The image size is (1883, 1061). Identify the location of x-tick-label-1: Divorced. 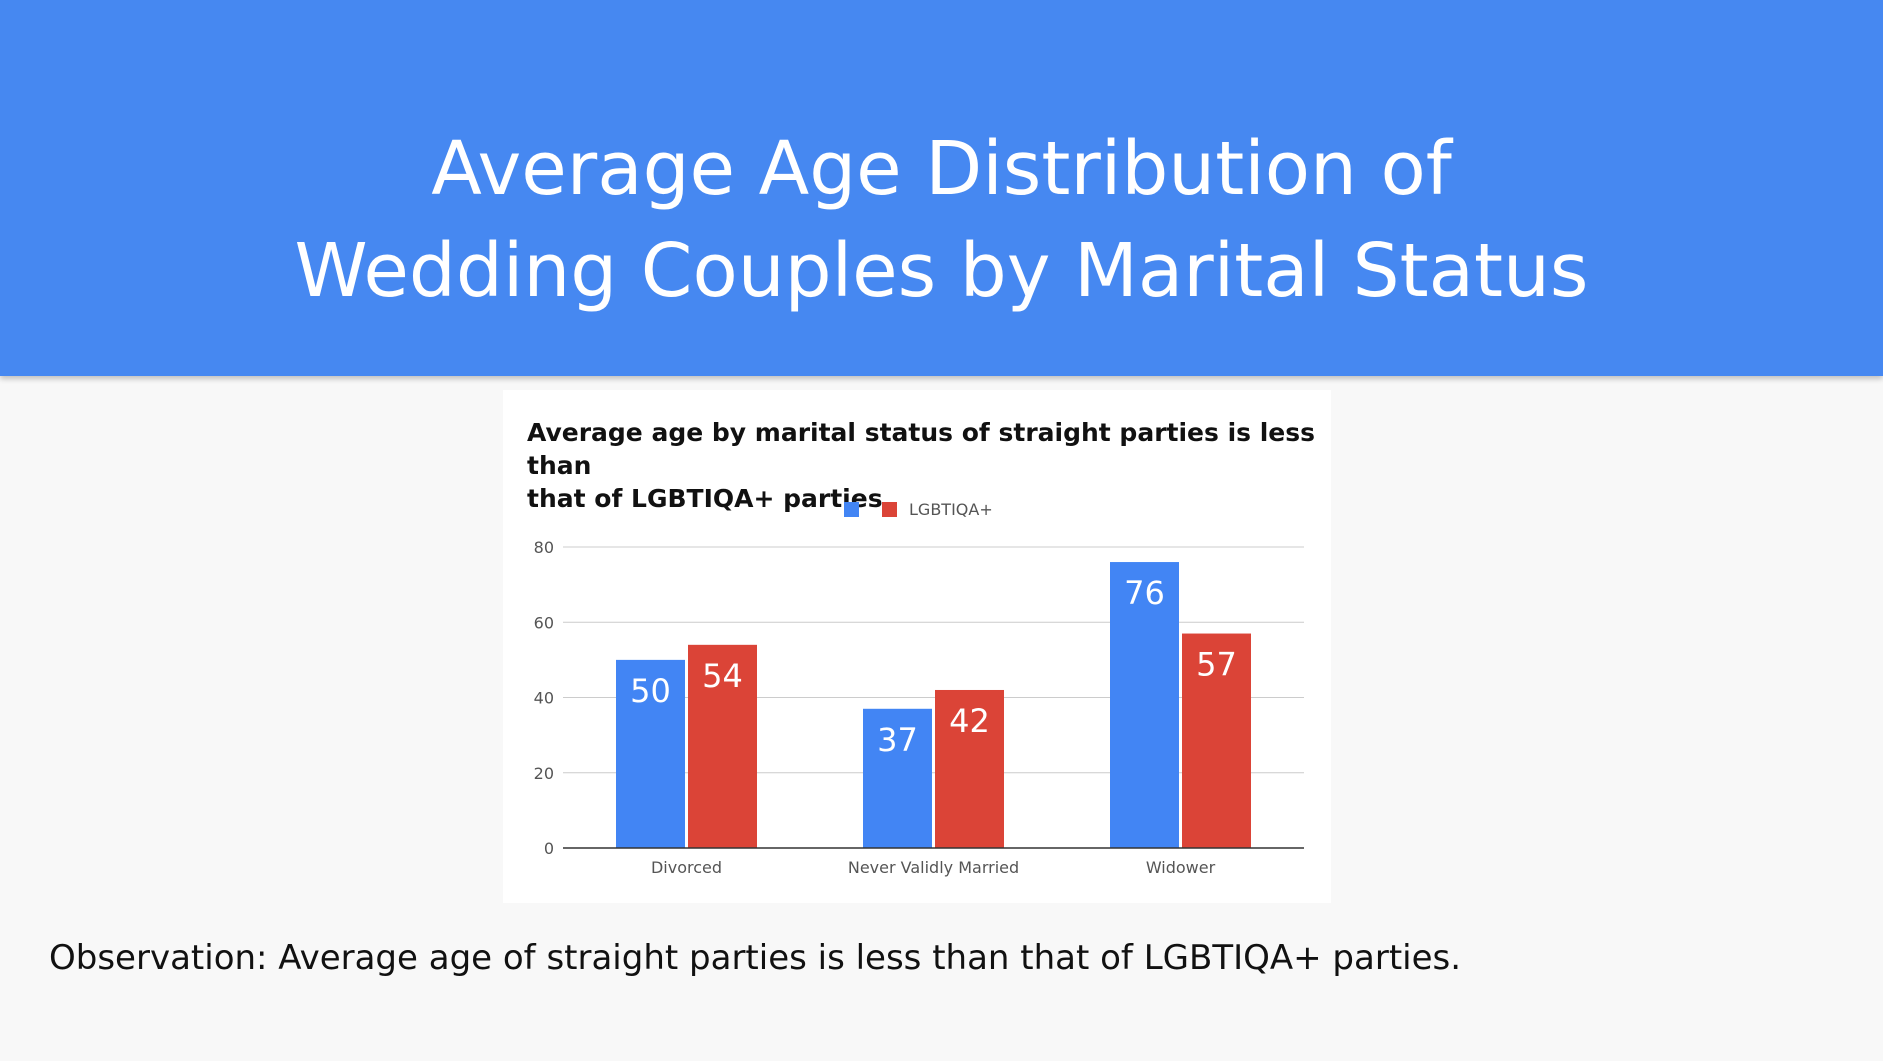
(686, 867).